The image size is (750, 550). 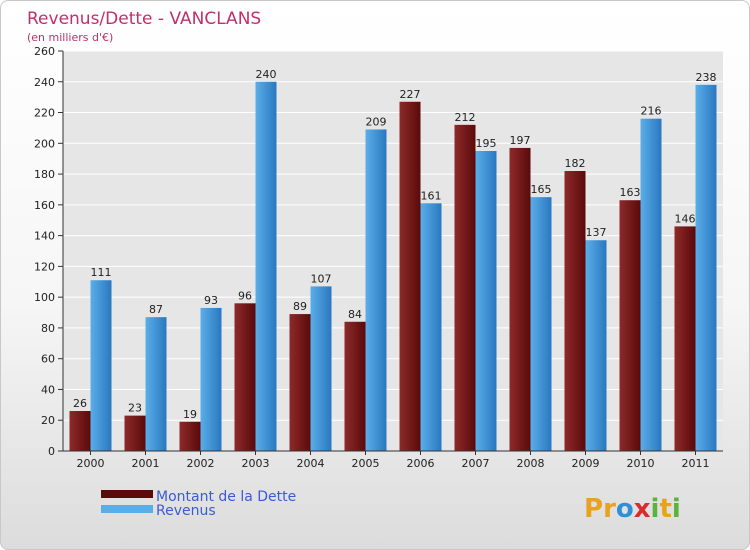 What do you see at coordinates (44, 297) in the screenshot?
I see `y-tick-label: 100` at bounding box center [44, 297].